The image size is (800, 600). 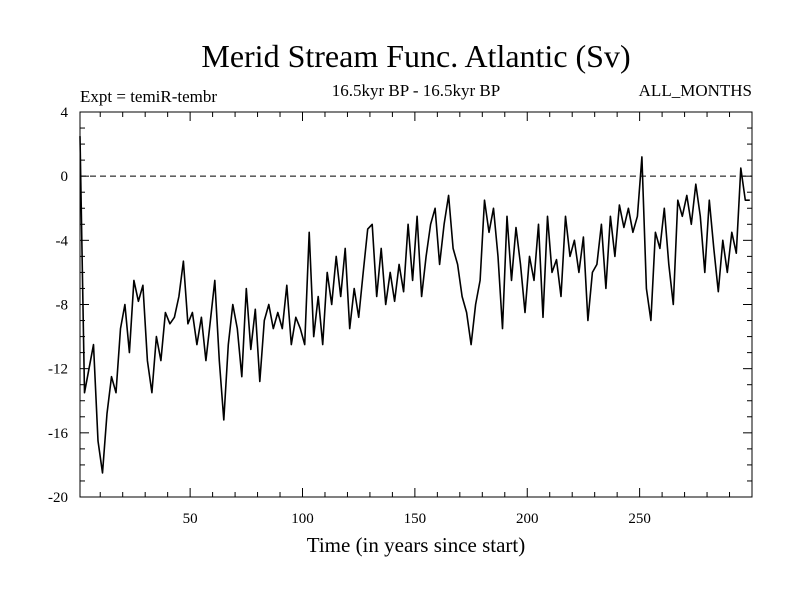 I want to click on y-tick-label: -20, so click(x=58, y=498).